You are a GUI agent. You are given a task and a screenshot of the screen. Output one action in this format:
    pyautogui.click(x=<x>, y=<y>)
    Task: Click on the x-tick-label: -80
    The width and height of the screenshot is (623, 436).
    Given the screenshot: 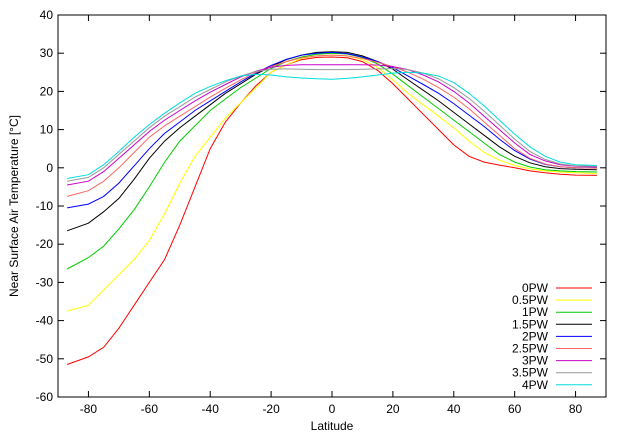 What is the action you would take?
    pyautogui.click(x=89, y=409)
    